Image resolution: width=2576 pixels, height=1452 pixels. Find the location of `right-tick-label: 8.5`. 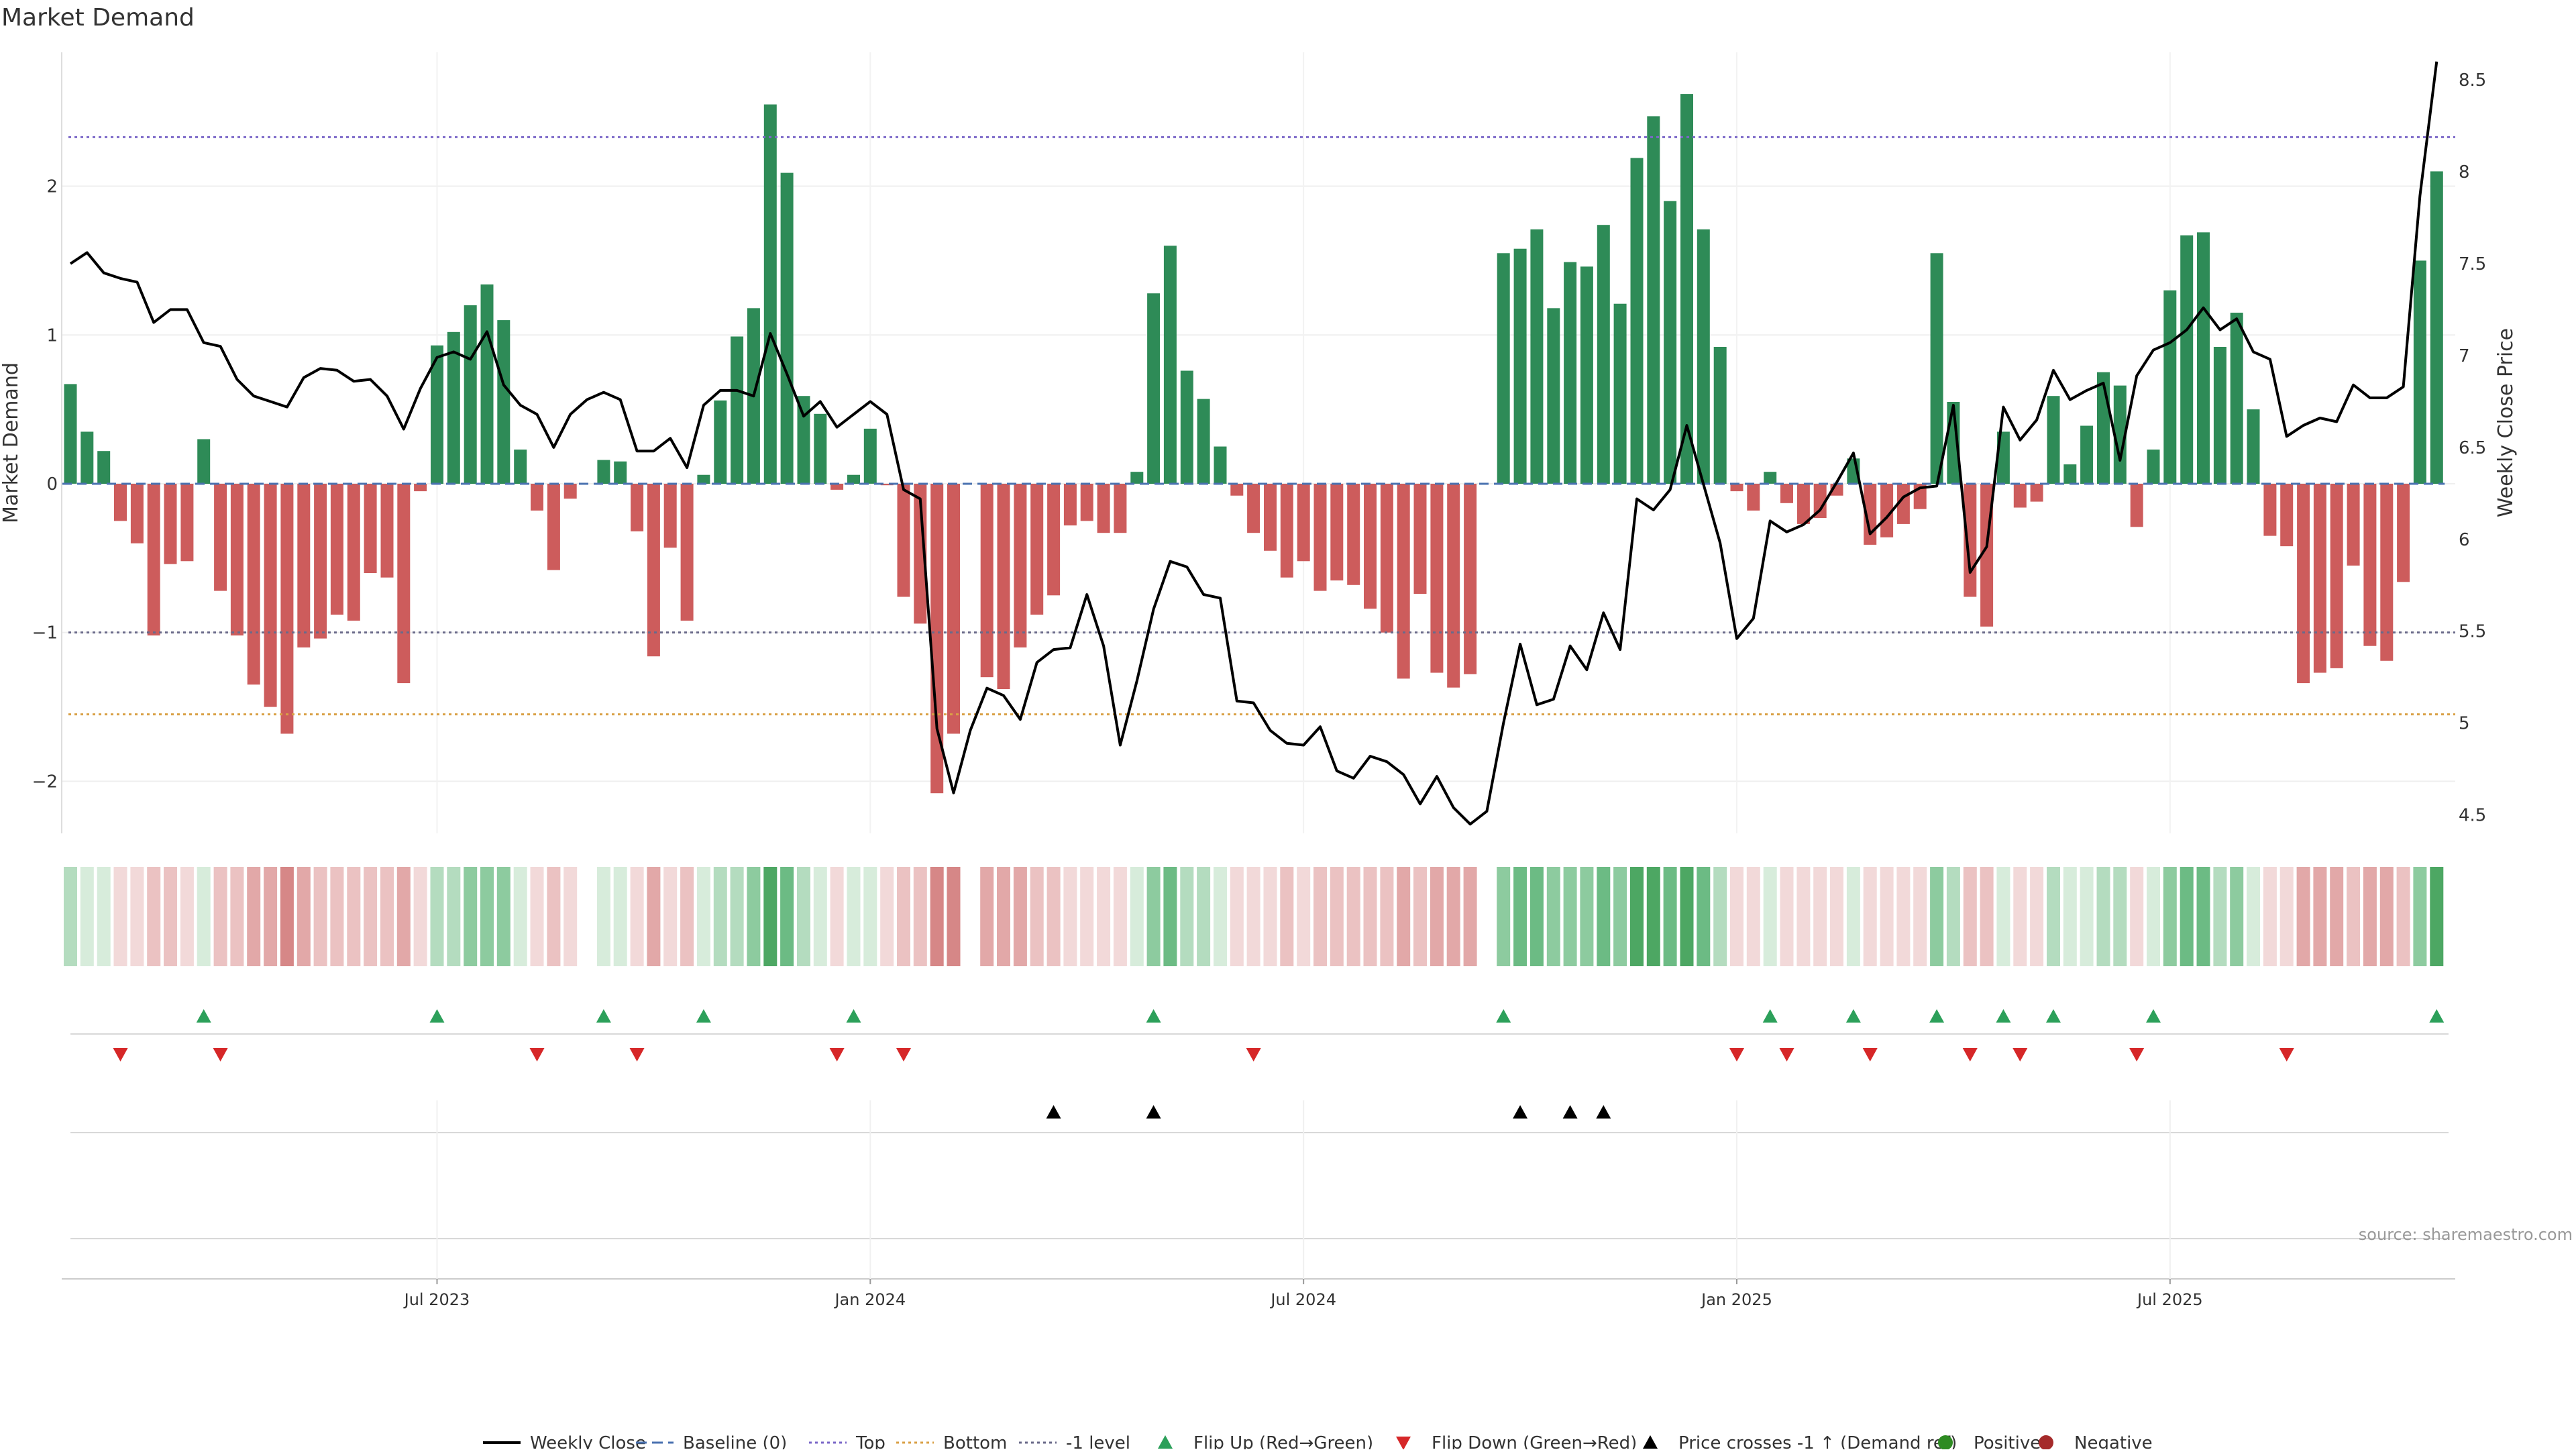

right-tick-label: 8.5 is located at coordinates (2472, 81).